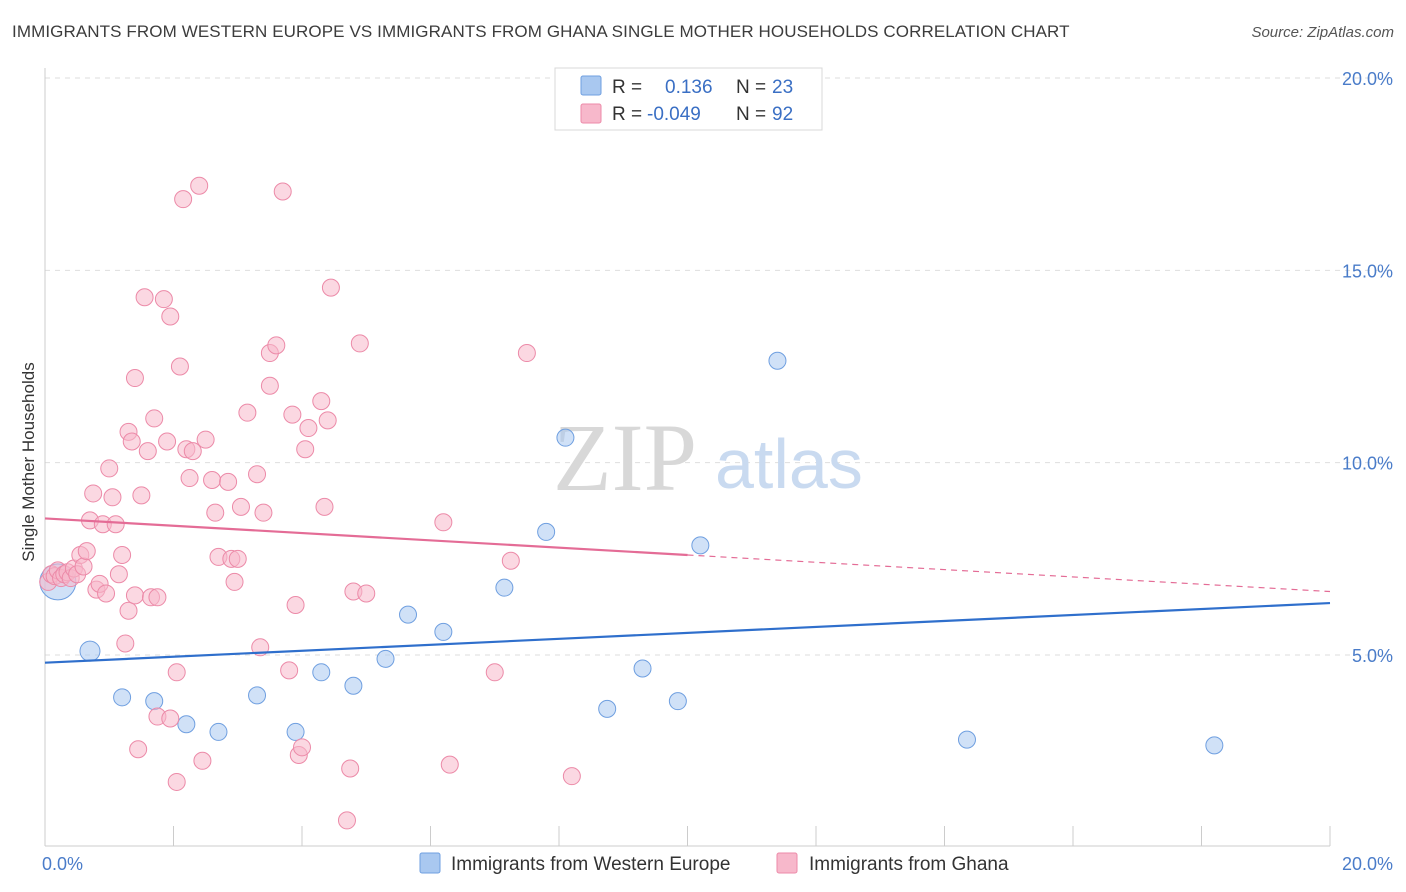 The image size is (1406, 892). Describe the element at coordinates (689, 87) in the screenshot. I see `legend-r-value-western-europe: 0.136` at that location.